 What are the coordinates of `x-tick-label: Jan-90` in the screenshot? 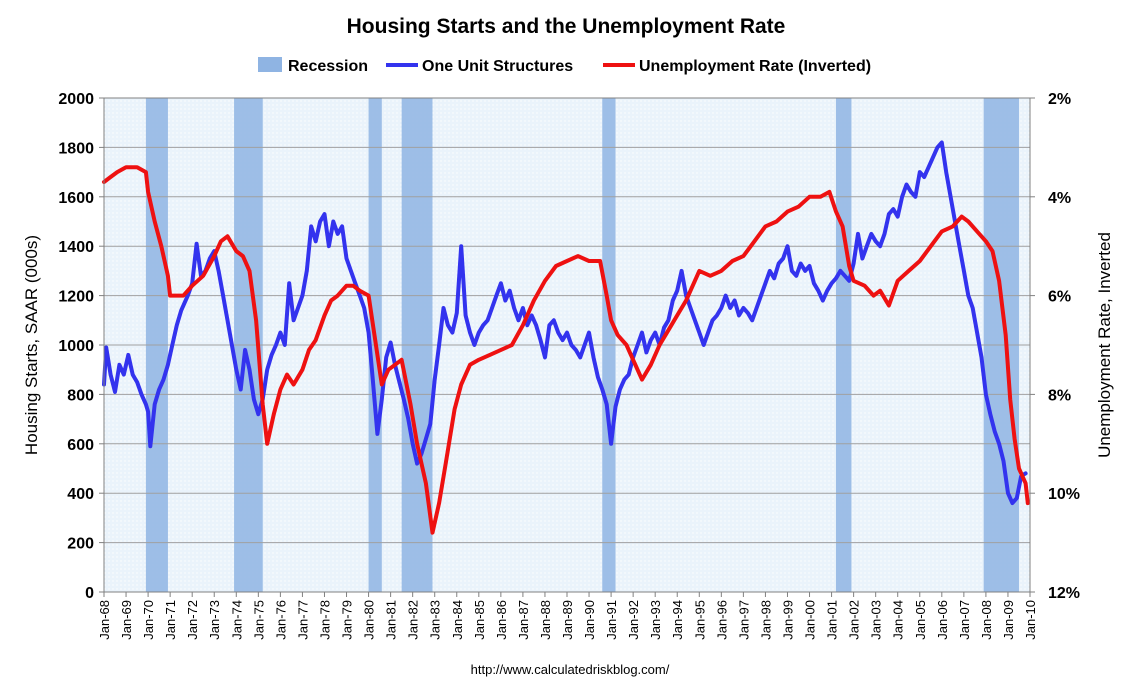 It's located at (589, 620).